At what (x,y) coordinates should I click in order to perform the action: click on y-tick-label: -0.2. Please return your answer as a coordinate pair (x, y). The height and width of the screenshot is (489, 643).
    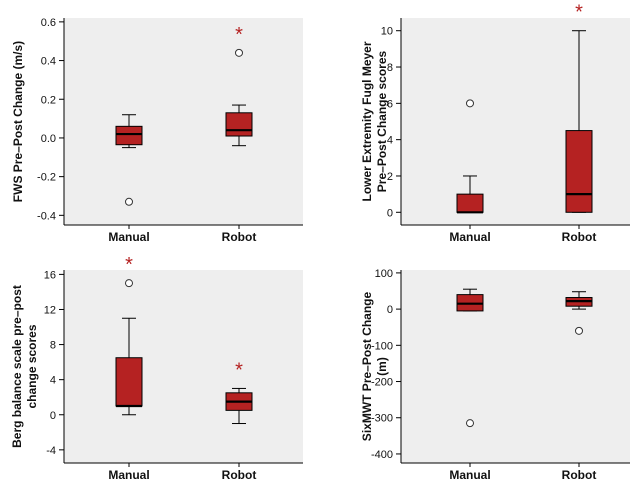
    Looking at the image, I should click on (46, 178).